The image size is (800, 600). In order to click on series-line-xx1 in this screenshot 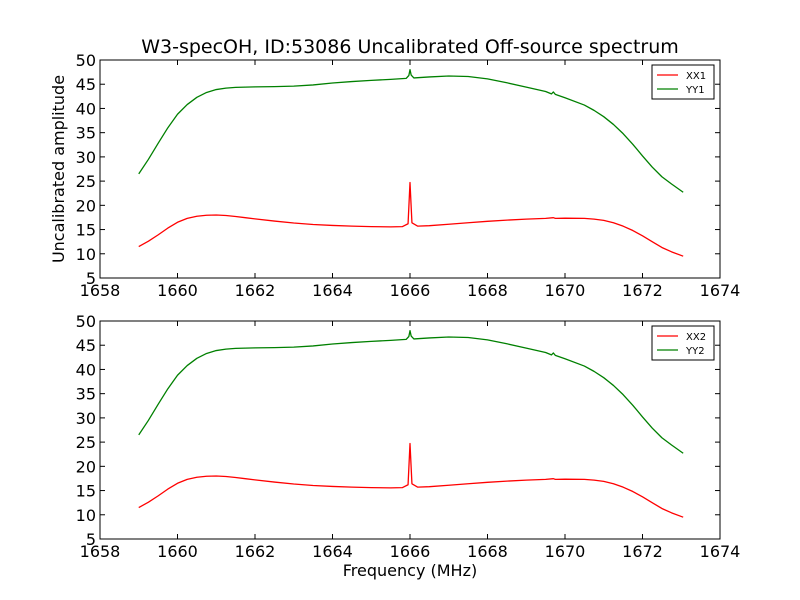, I will do `click(411, 219)`.